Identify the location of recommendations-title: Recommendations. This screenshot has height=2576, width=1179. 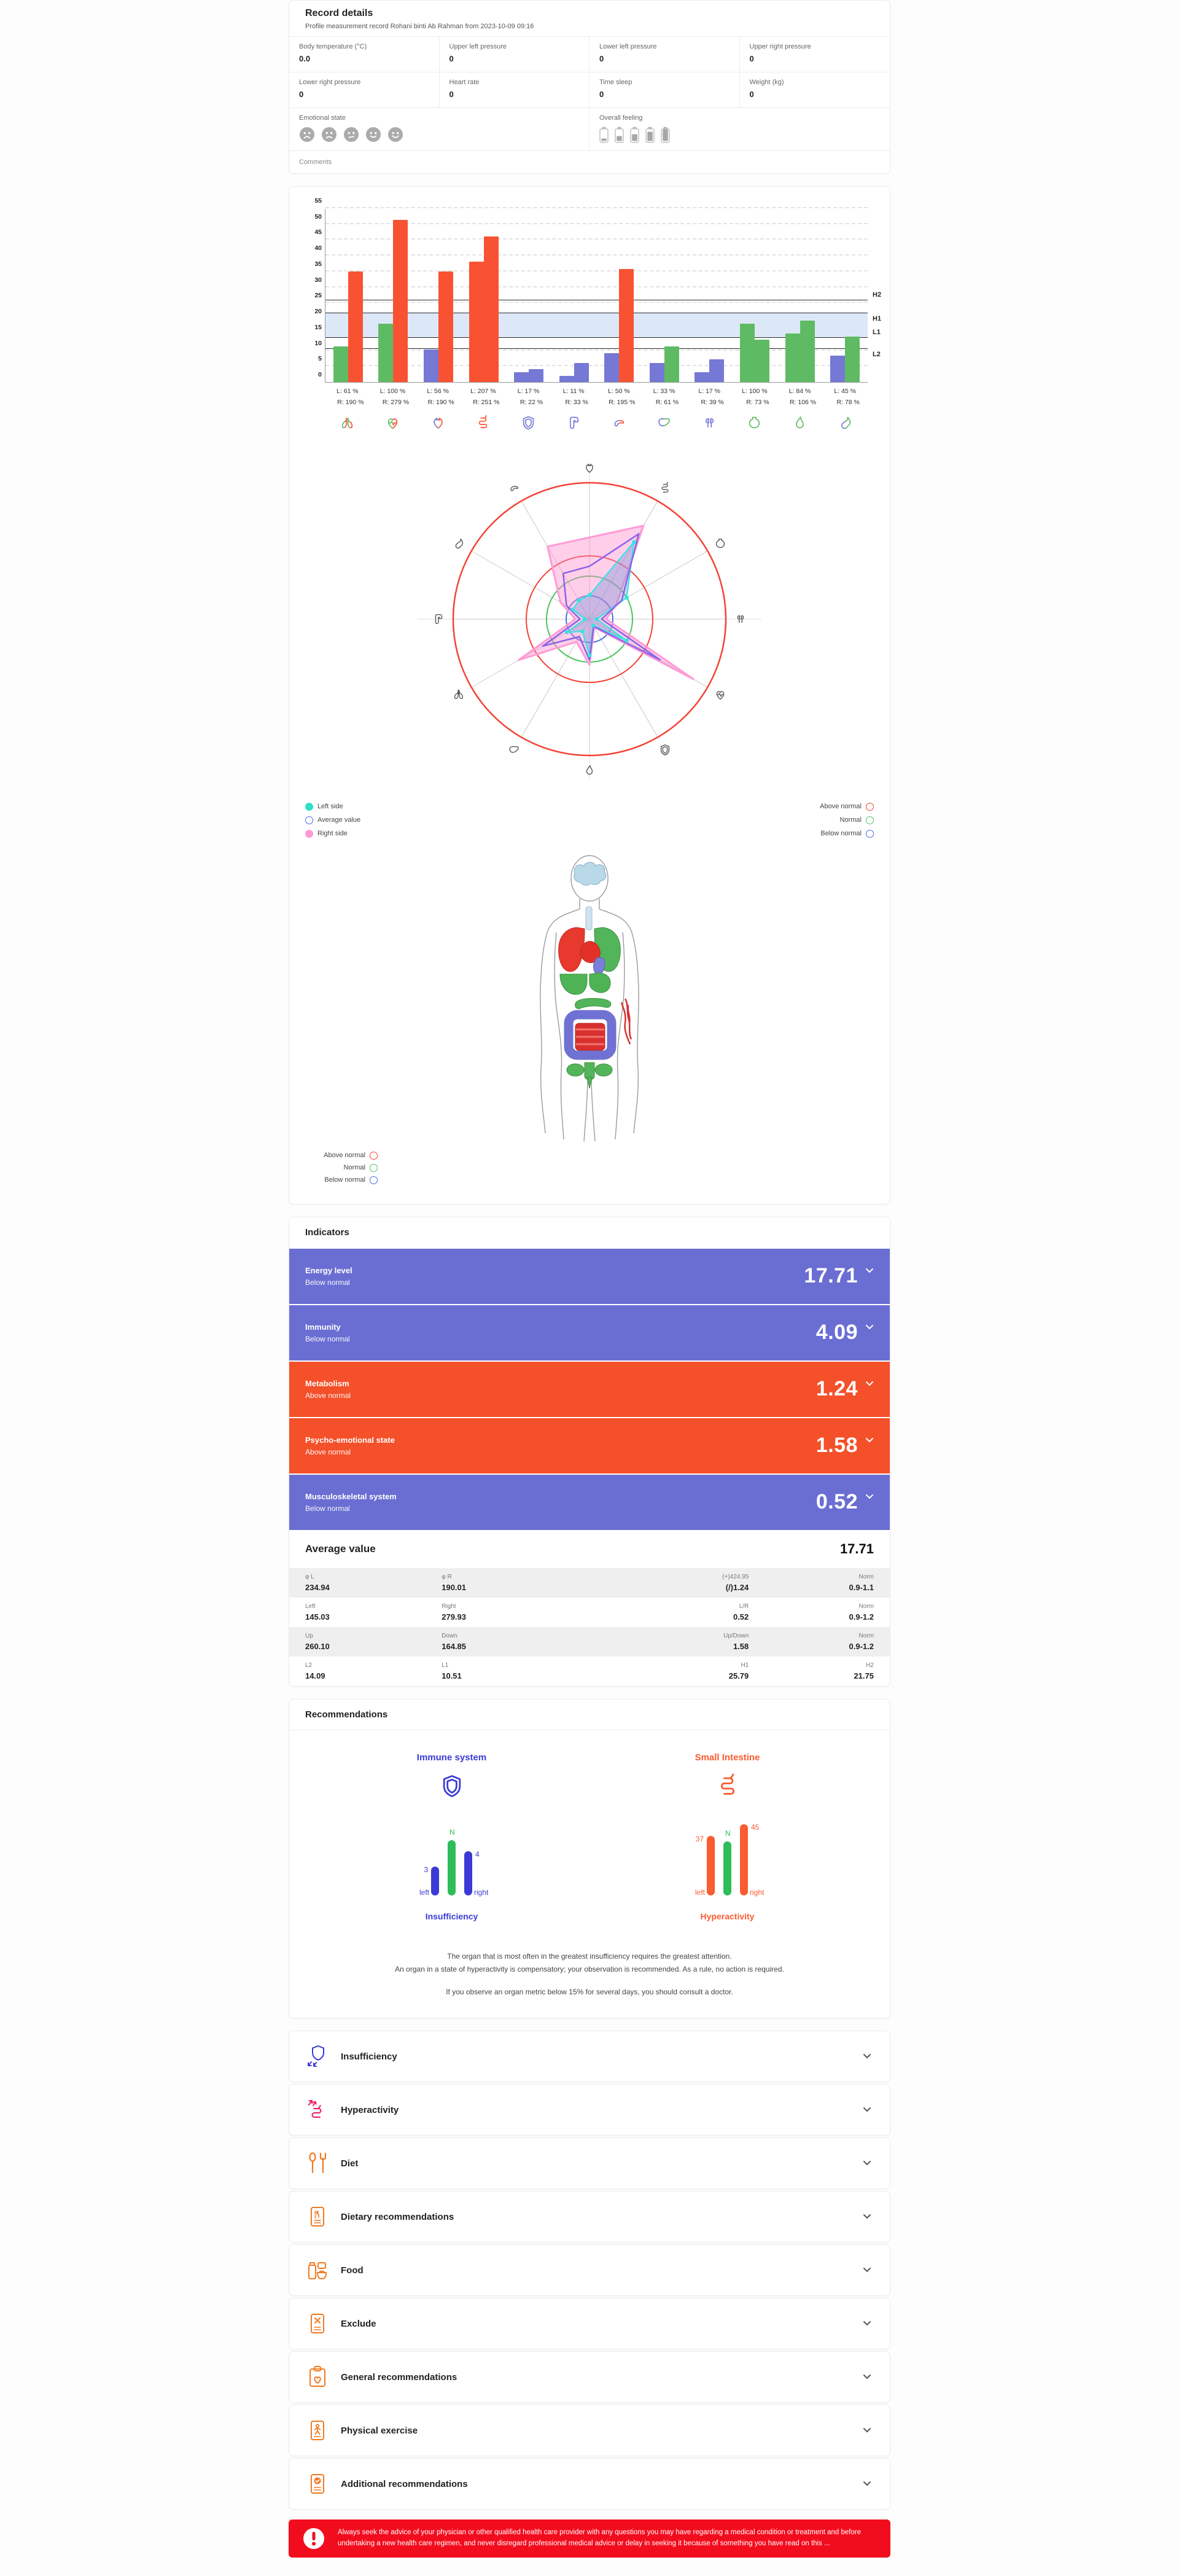
(346, 1714).